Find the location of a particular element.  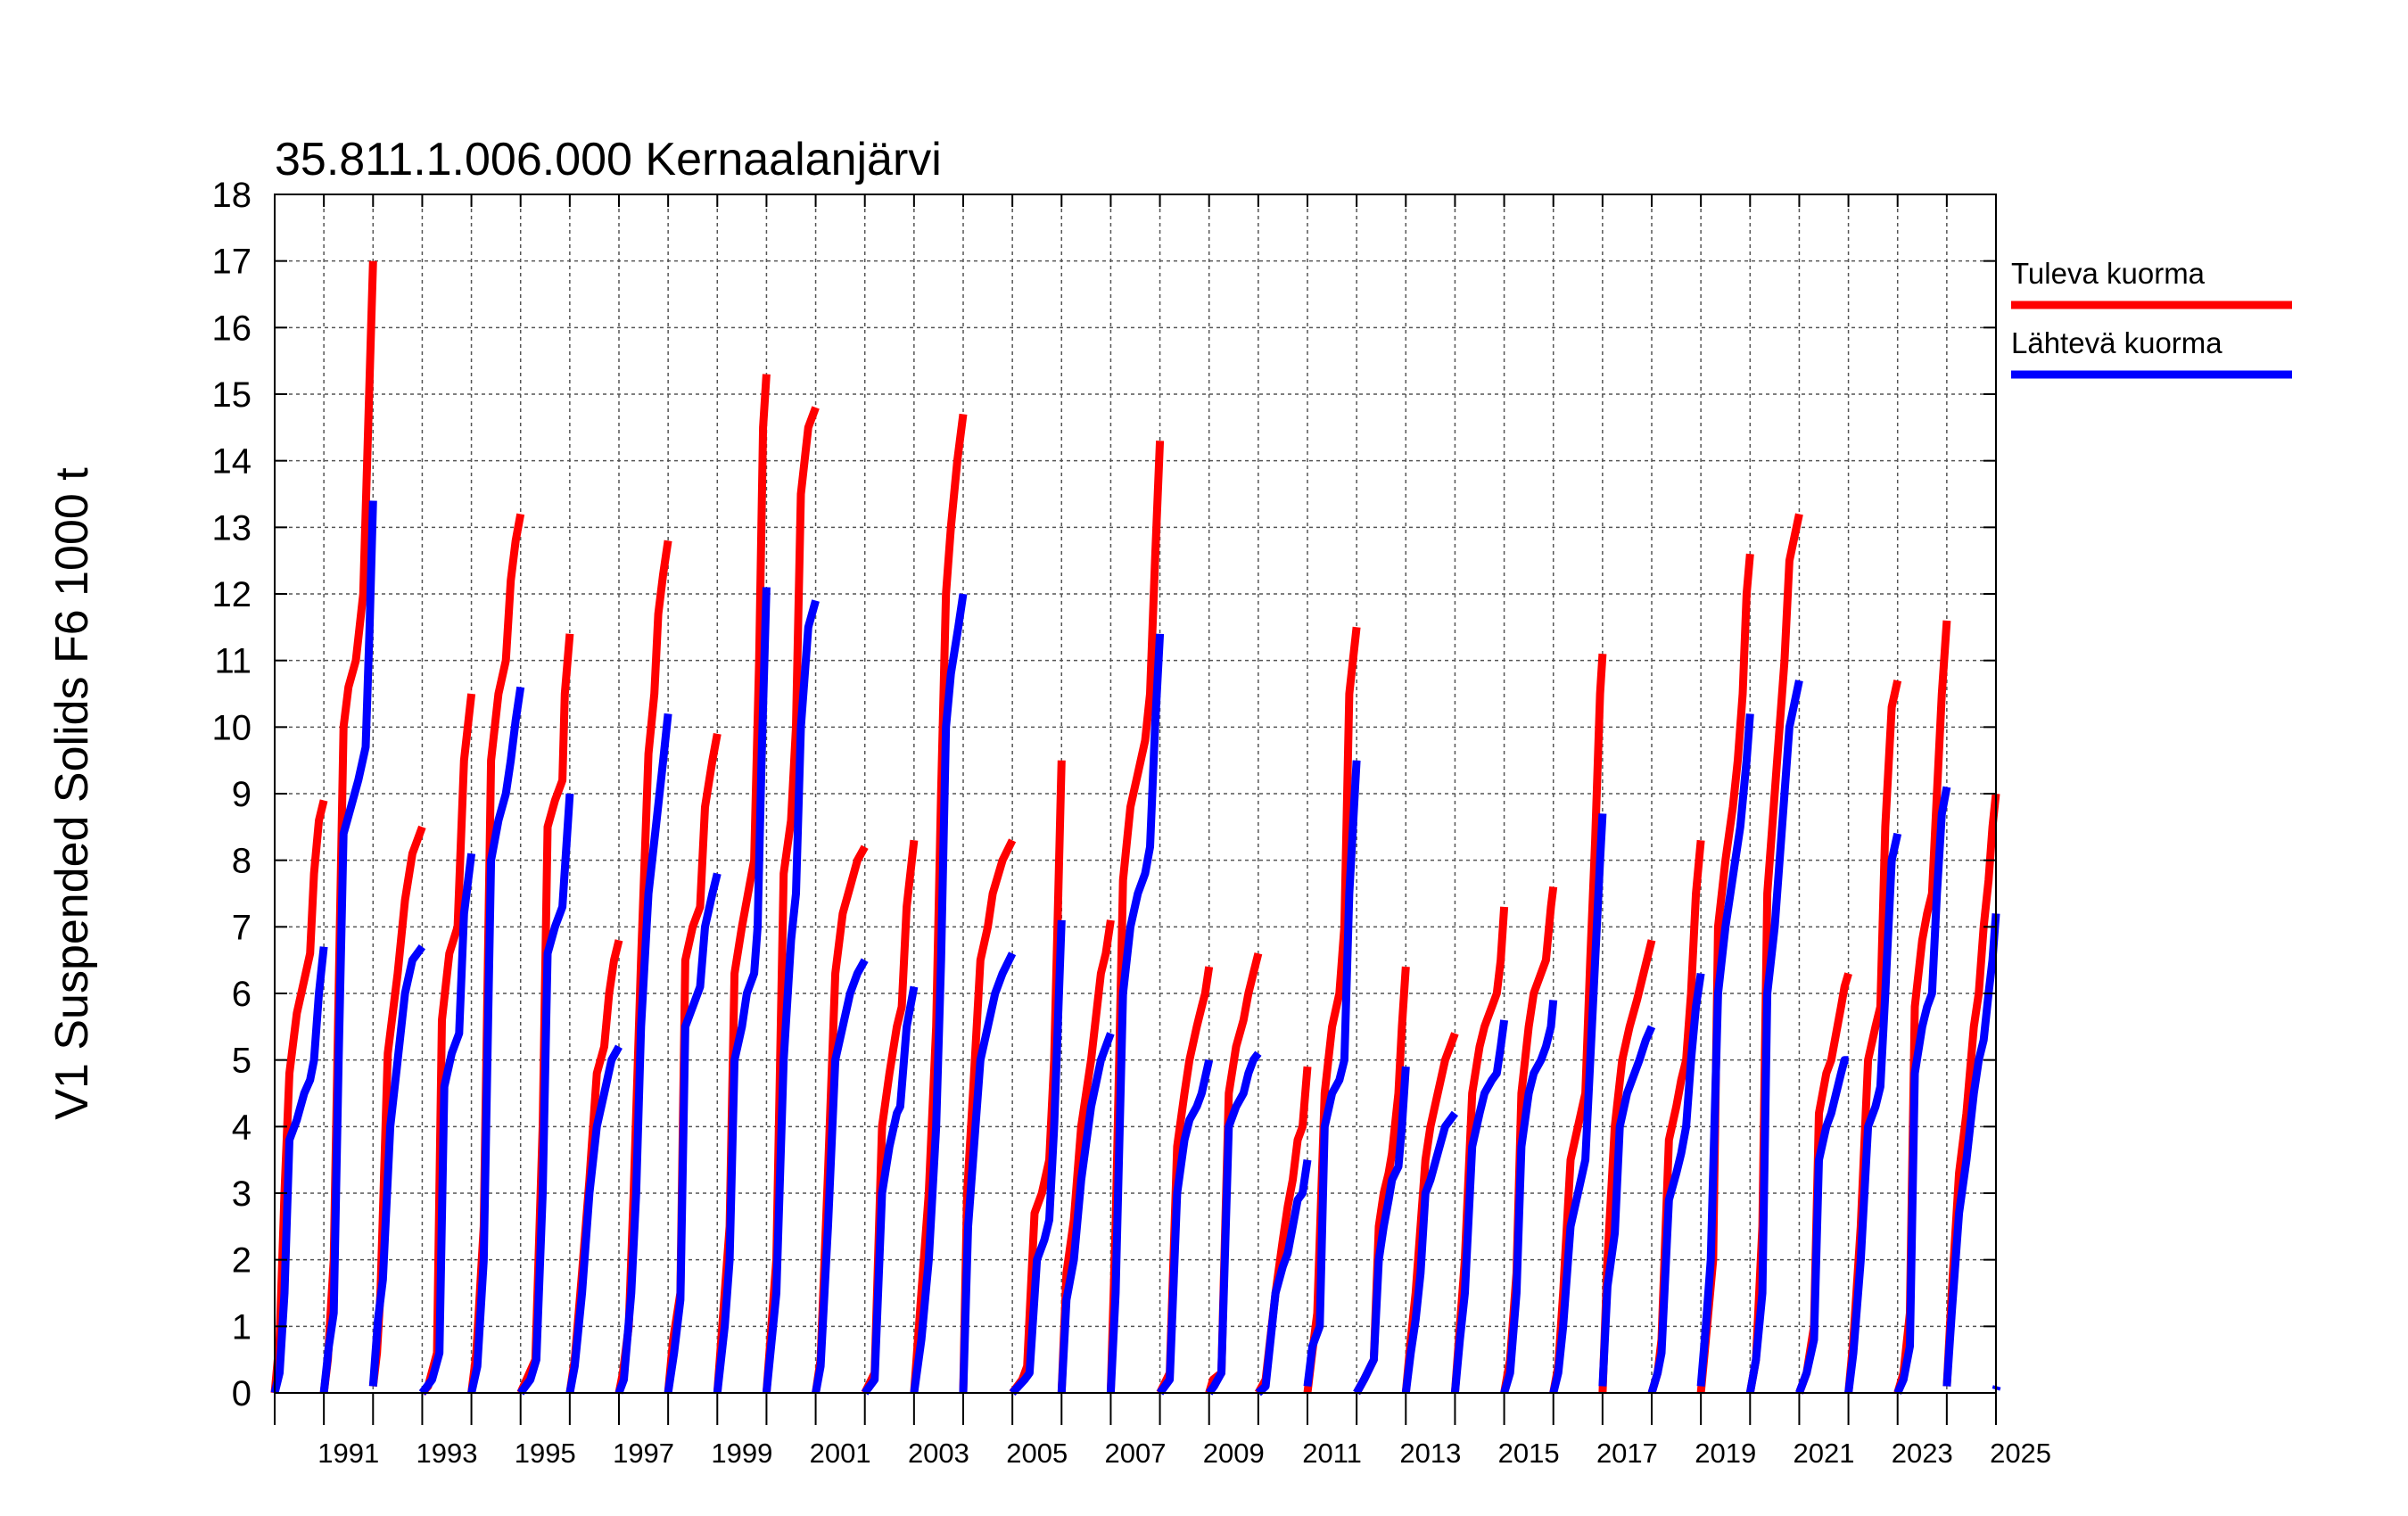

series-1-segment-2022 is located at coordinates (1873, 1113).